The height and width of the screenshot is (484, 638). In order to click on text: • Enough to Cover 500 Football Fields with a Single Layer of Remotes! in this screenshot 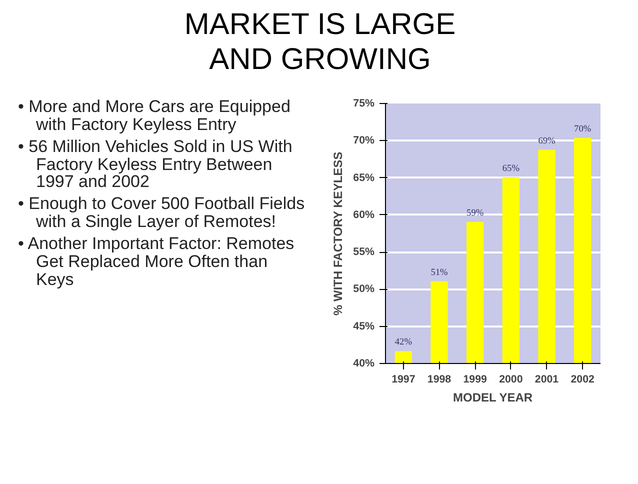, I will do `click(162, 213)`.